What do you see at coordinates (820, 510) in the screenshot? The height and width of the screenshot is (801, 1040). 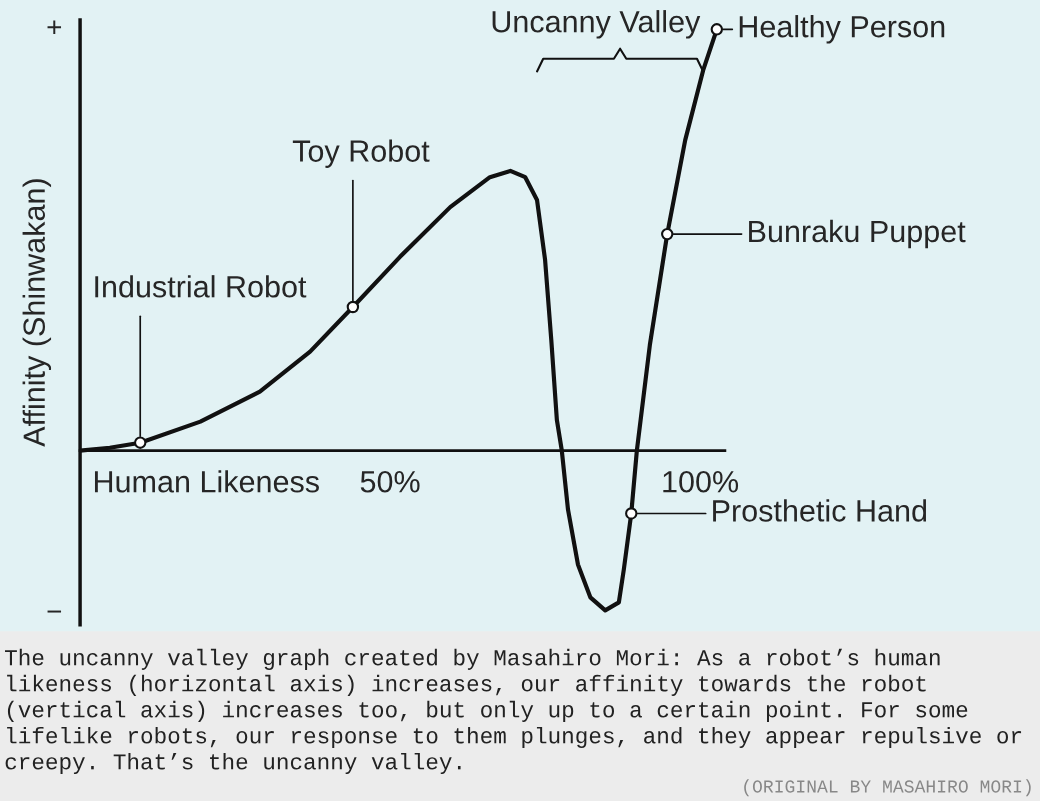 I see `annotation: Prosthetic Hand` at bounding box center [820, 510].